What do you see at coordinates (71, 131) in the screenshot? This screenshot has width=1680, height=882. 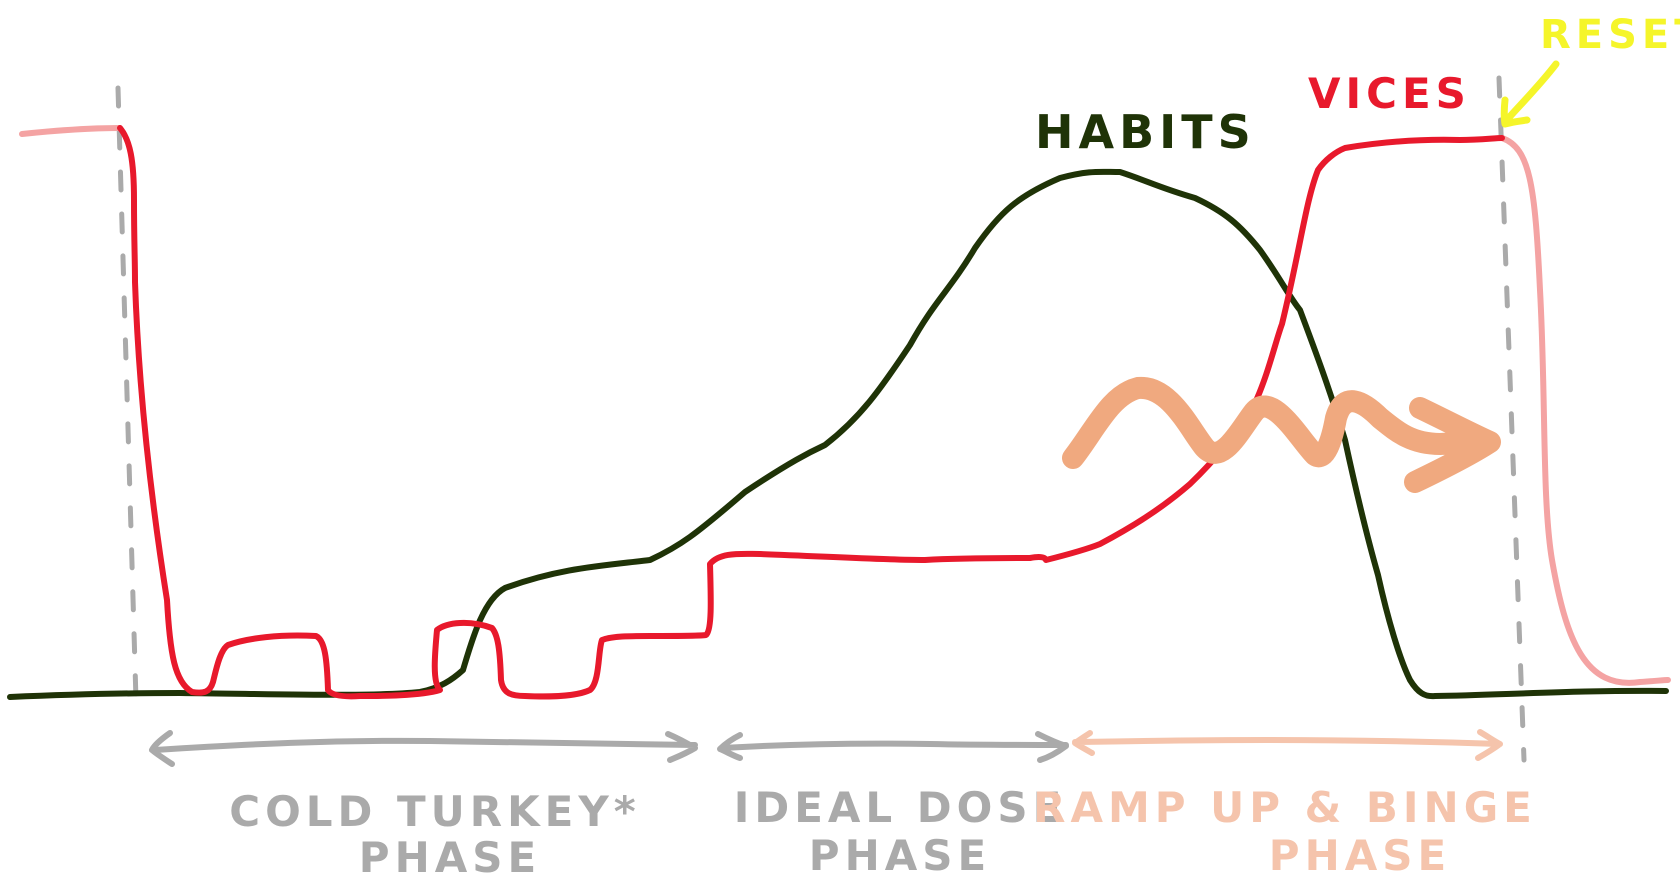 I see `vices-curve-faded-start` at bounding box center [71, 131].